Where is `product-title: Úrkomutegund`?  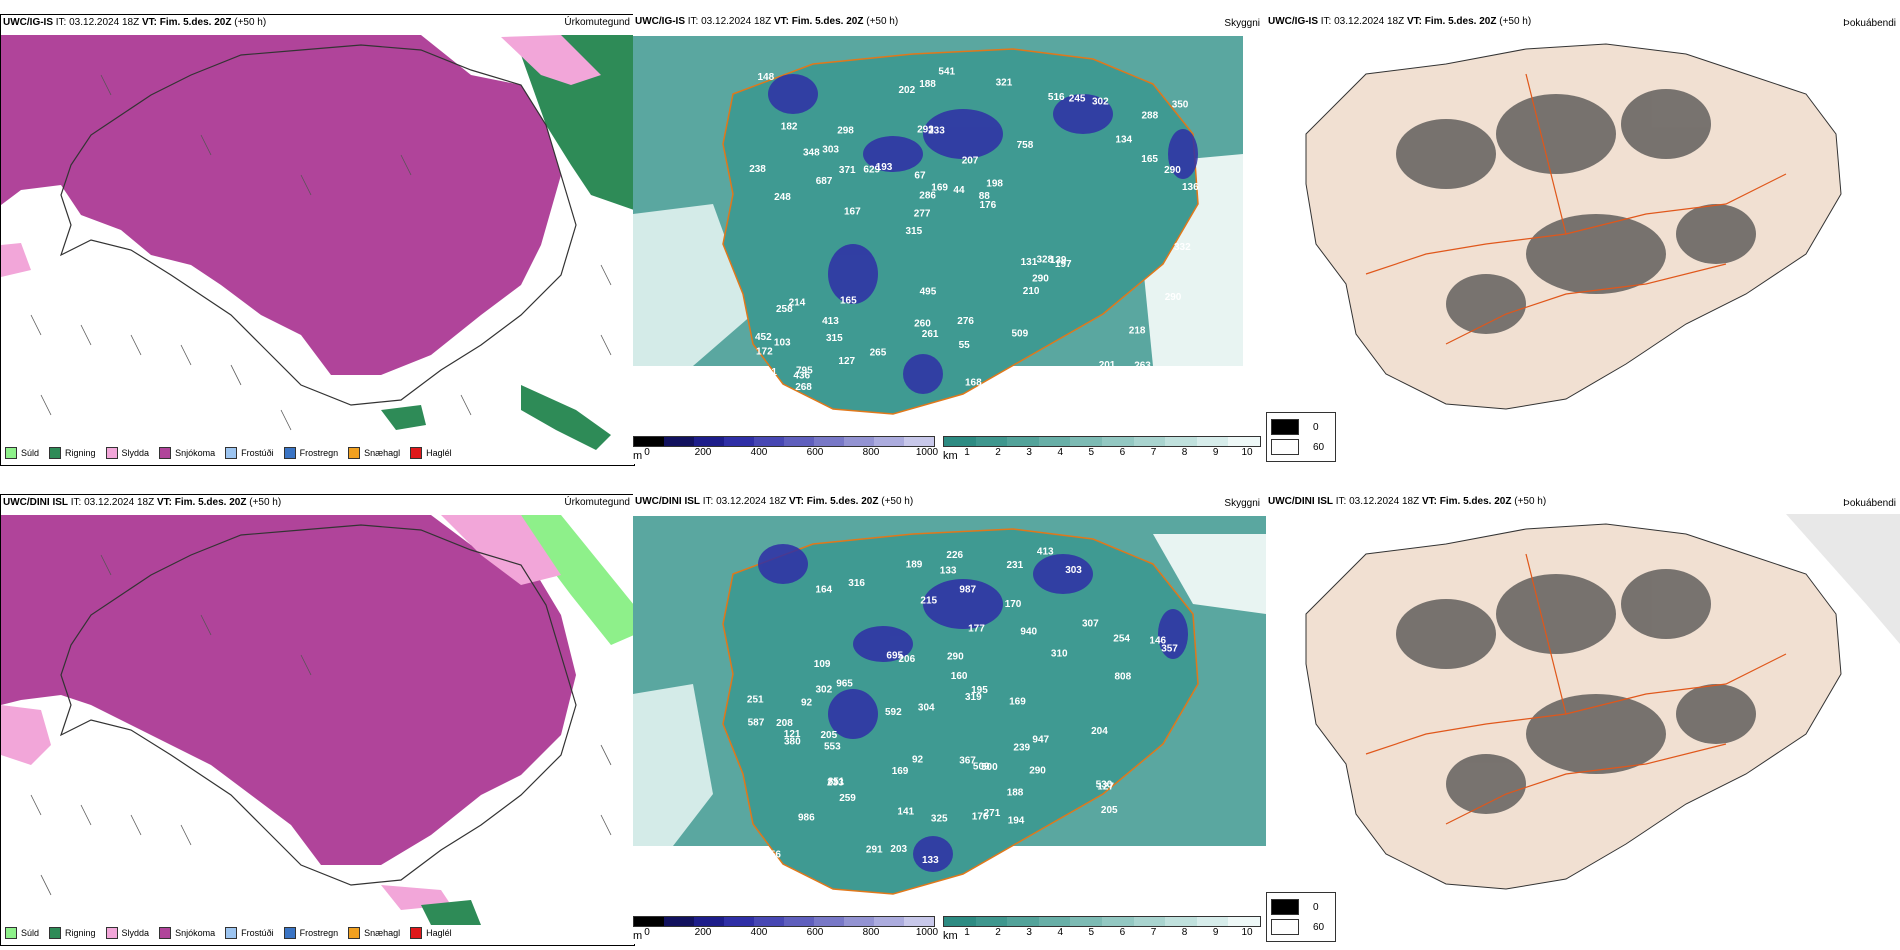
product-title: Úrkomutegund is located at coordinates (597, 22).